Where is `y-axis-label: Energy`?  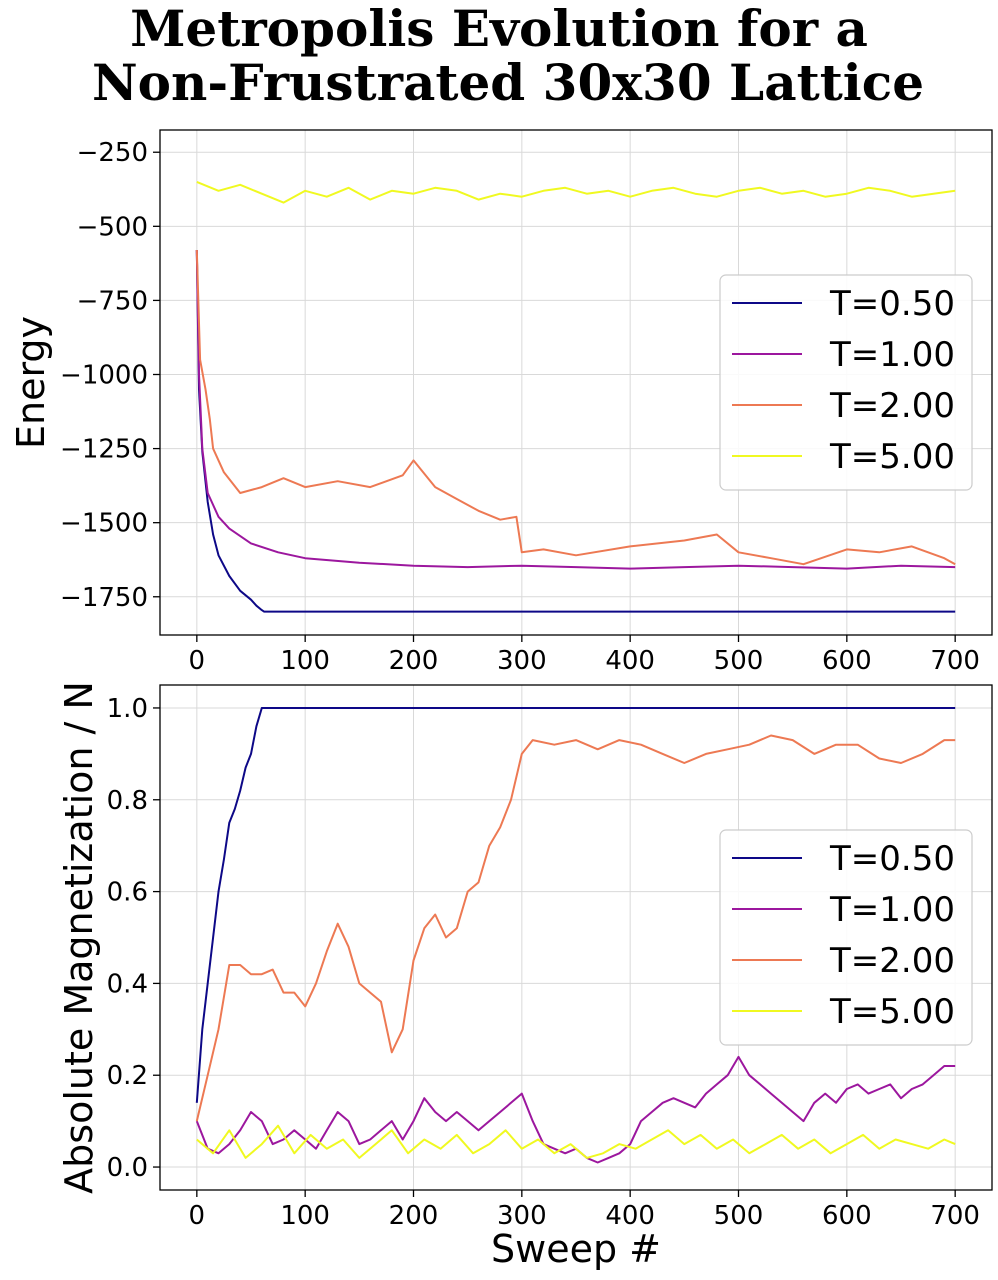 y-axis-label: Energy is located at coordinates (31, 382).